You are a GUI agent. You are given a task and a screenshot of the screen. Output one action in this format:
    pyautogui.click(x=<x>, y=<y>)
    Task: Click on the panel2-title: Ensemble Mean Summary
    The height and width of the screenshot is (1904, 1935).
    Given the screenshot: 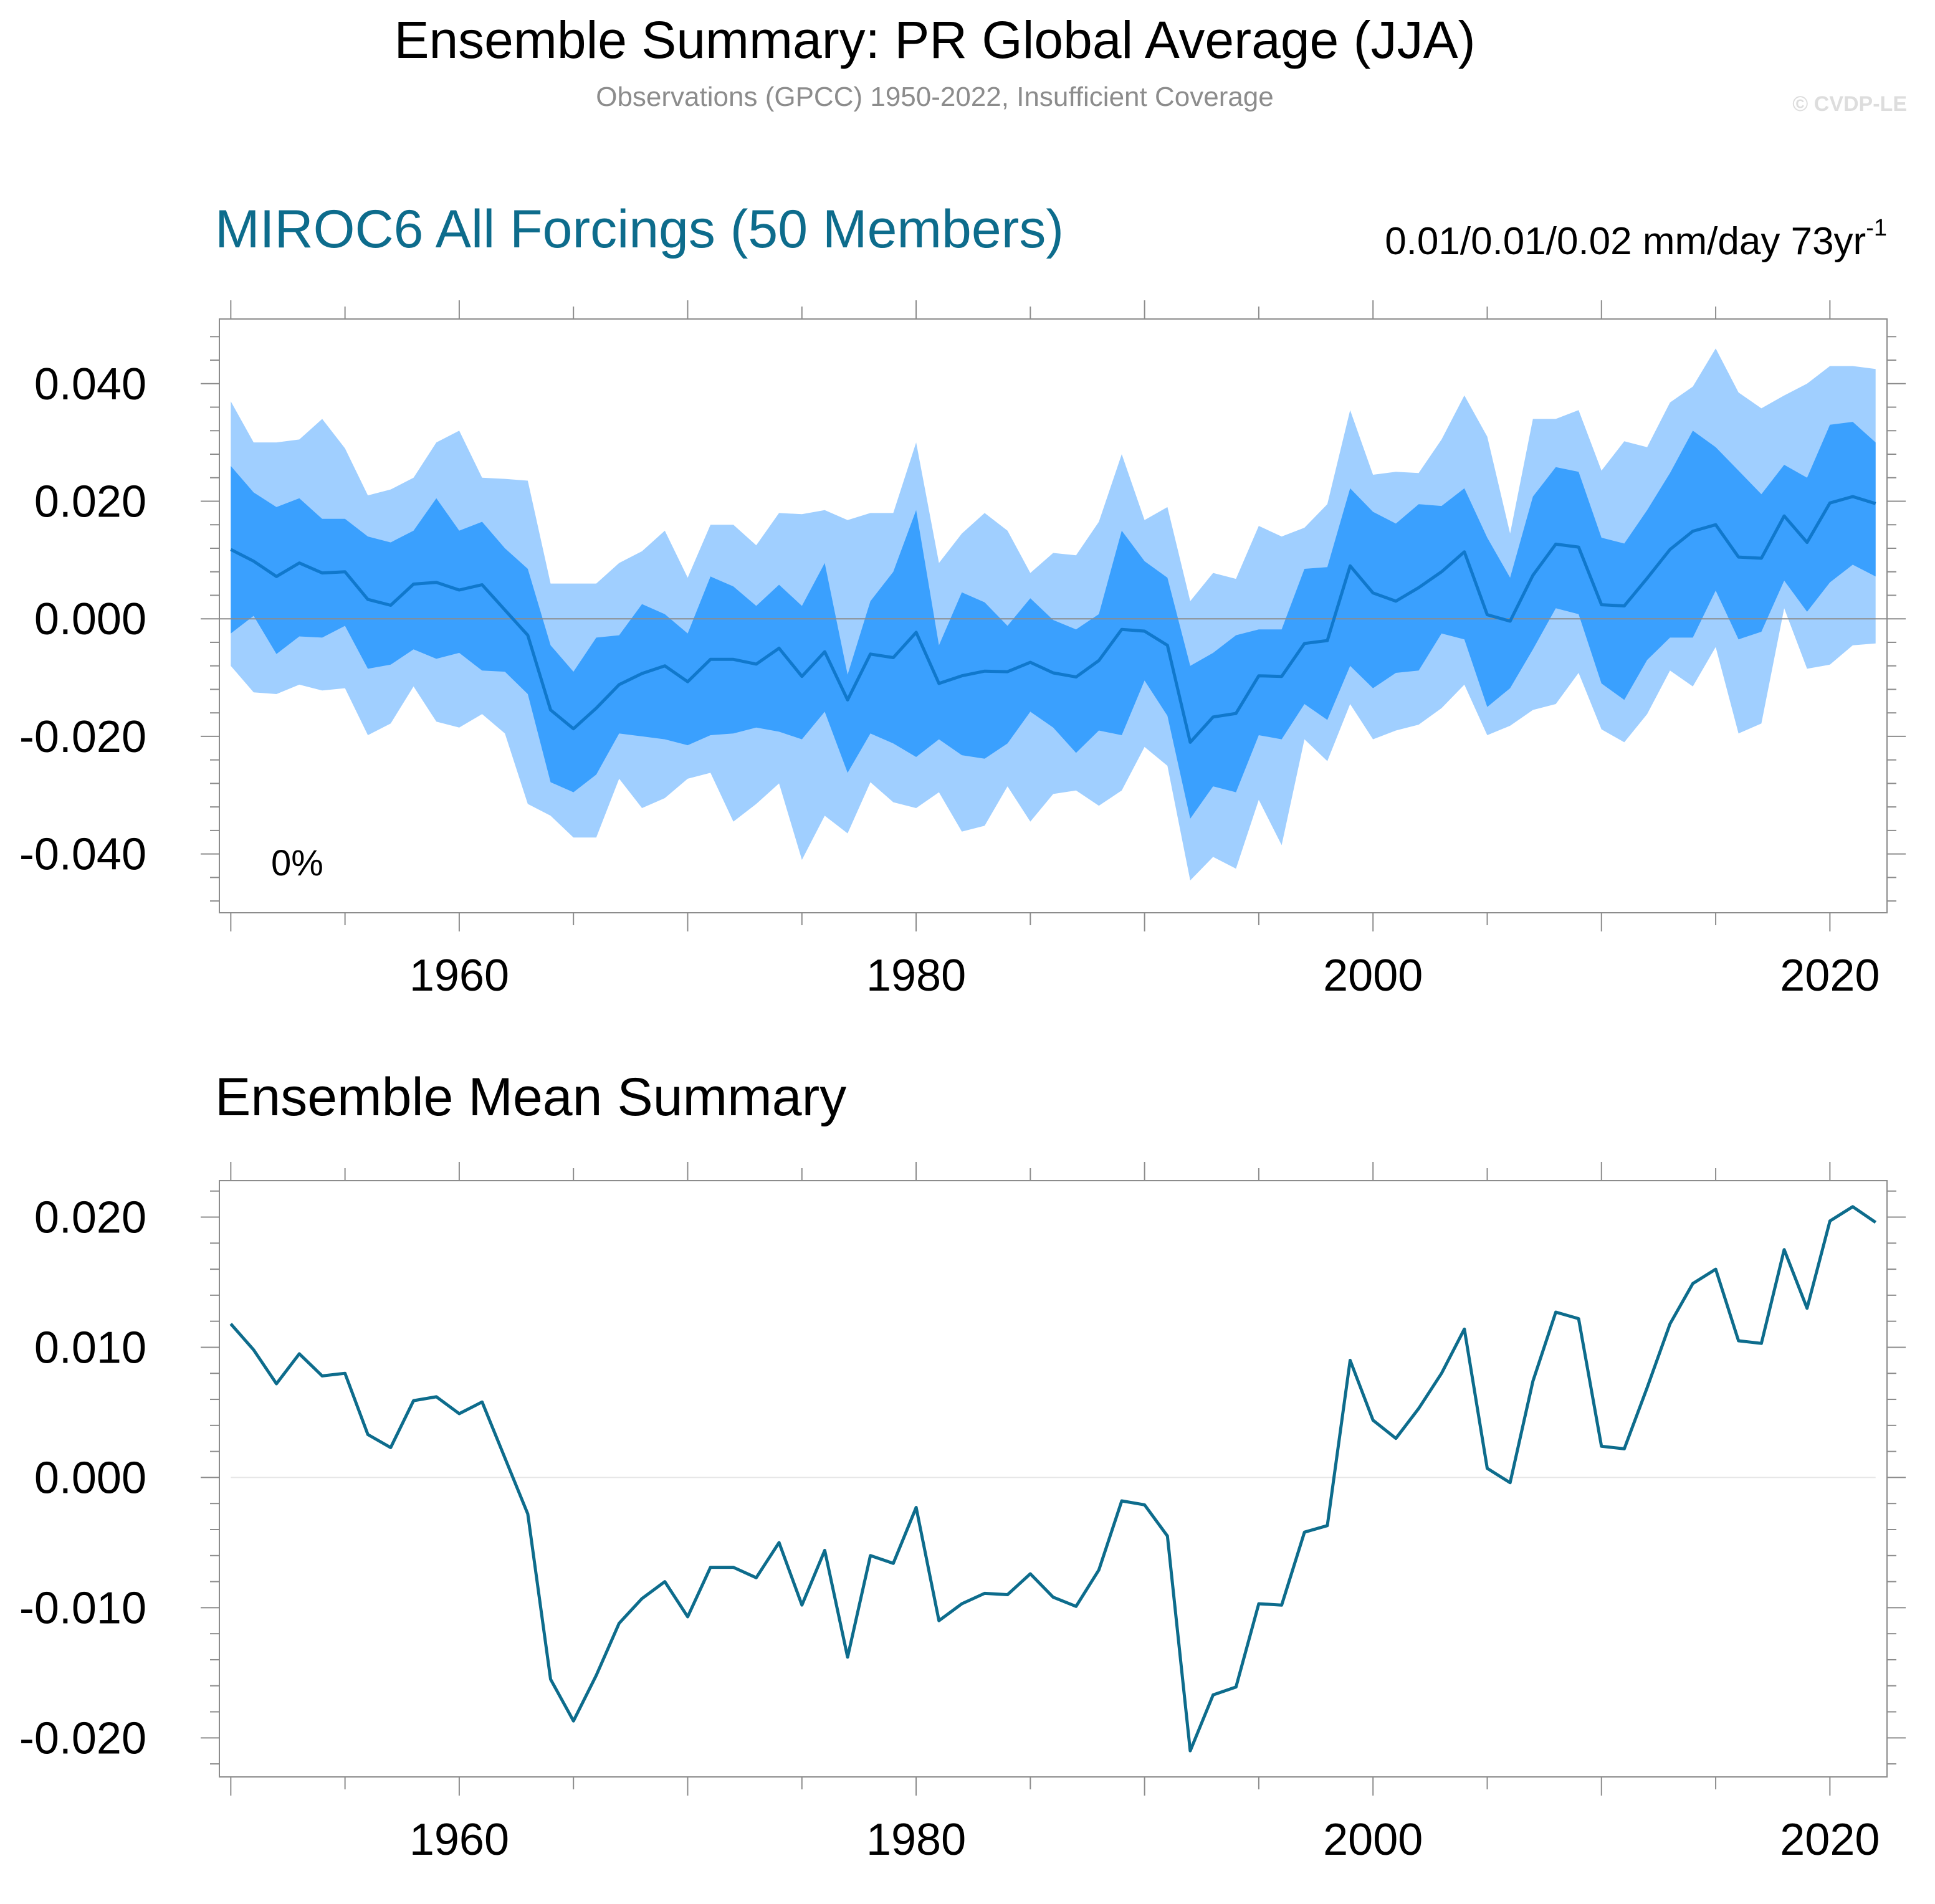 What is the action you would take?
    pyautogui.click(x=530, y=1097)
    